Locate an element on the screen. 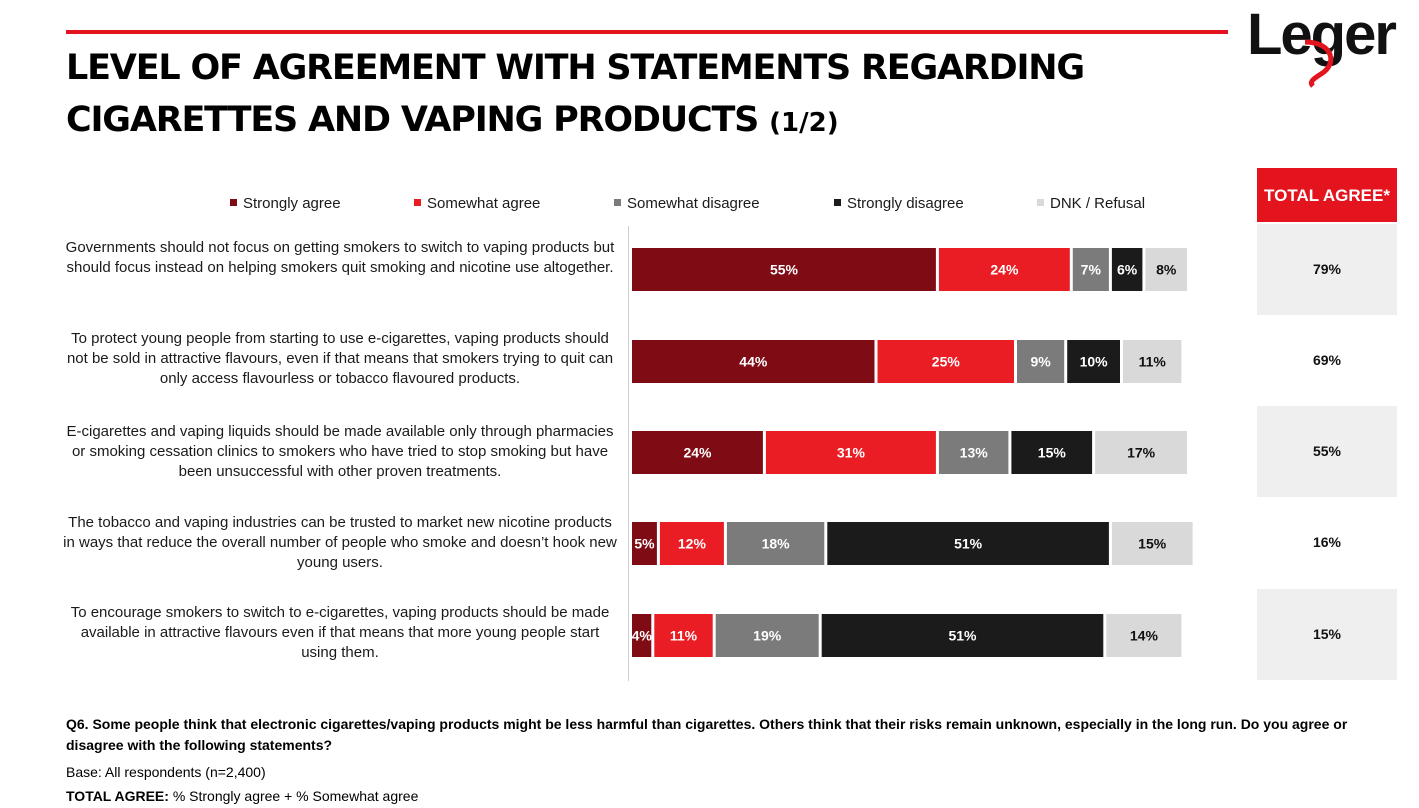 This screenshot has width=1419, height=808. bar-value-label: 4% is located at coordinates (642, 636).